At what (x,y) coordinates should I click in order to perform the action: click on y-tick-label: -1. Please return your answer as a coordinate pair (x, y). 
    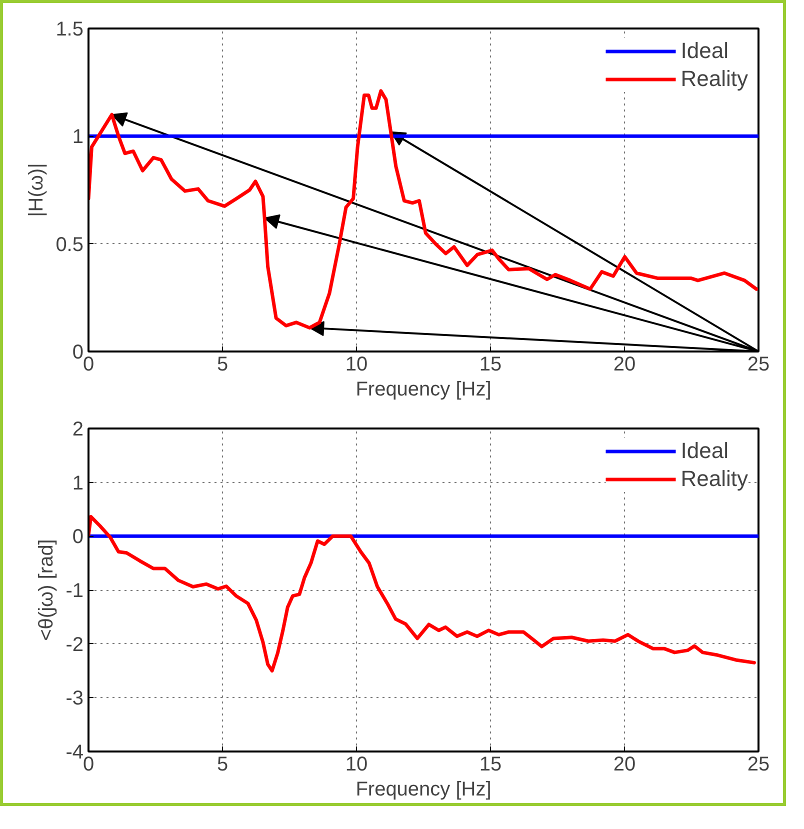
    Looking at the image, I should click on (75, 591).